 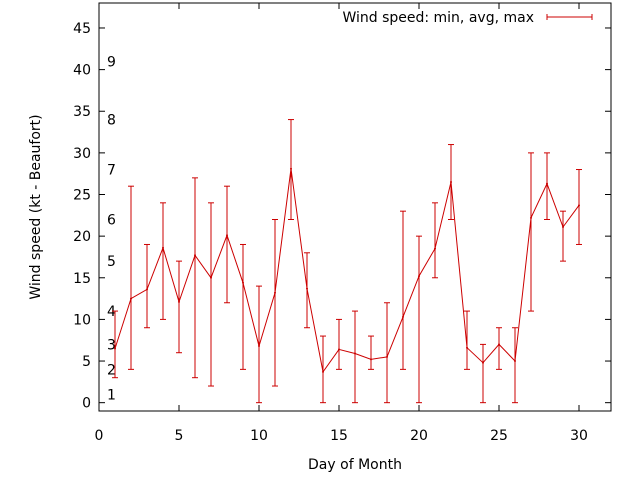 What do you see at coordinates (82, 237) in the screenshot?
I see `y-tick-label: 20` at bounding box center [82, 237].